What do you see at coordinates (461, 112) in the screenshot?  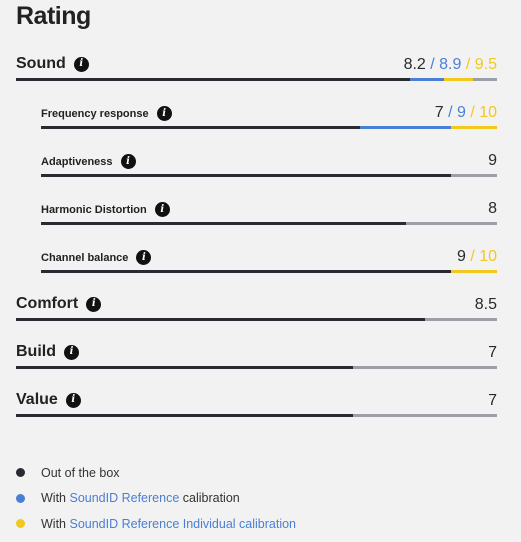 I see `value-reference: 9` at bounding box center [461, 112].